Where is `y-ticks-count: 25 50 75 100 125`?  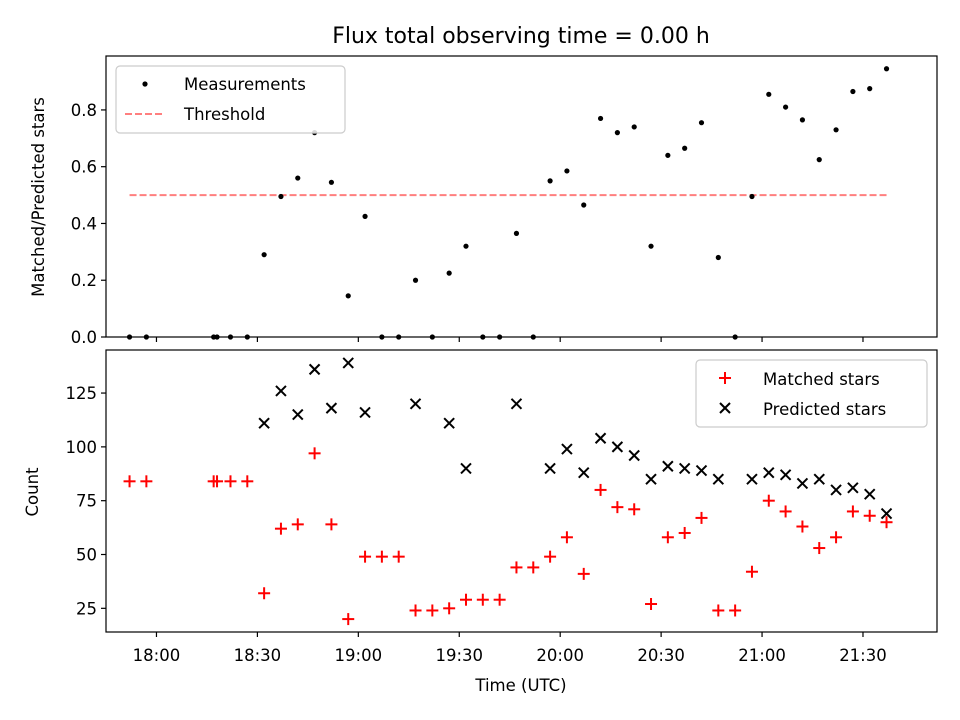
y-ticks-count: 25 50 75 100 125 is located at coordinates (86, 501).